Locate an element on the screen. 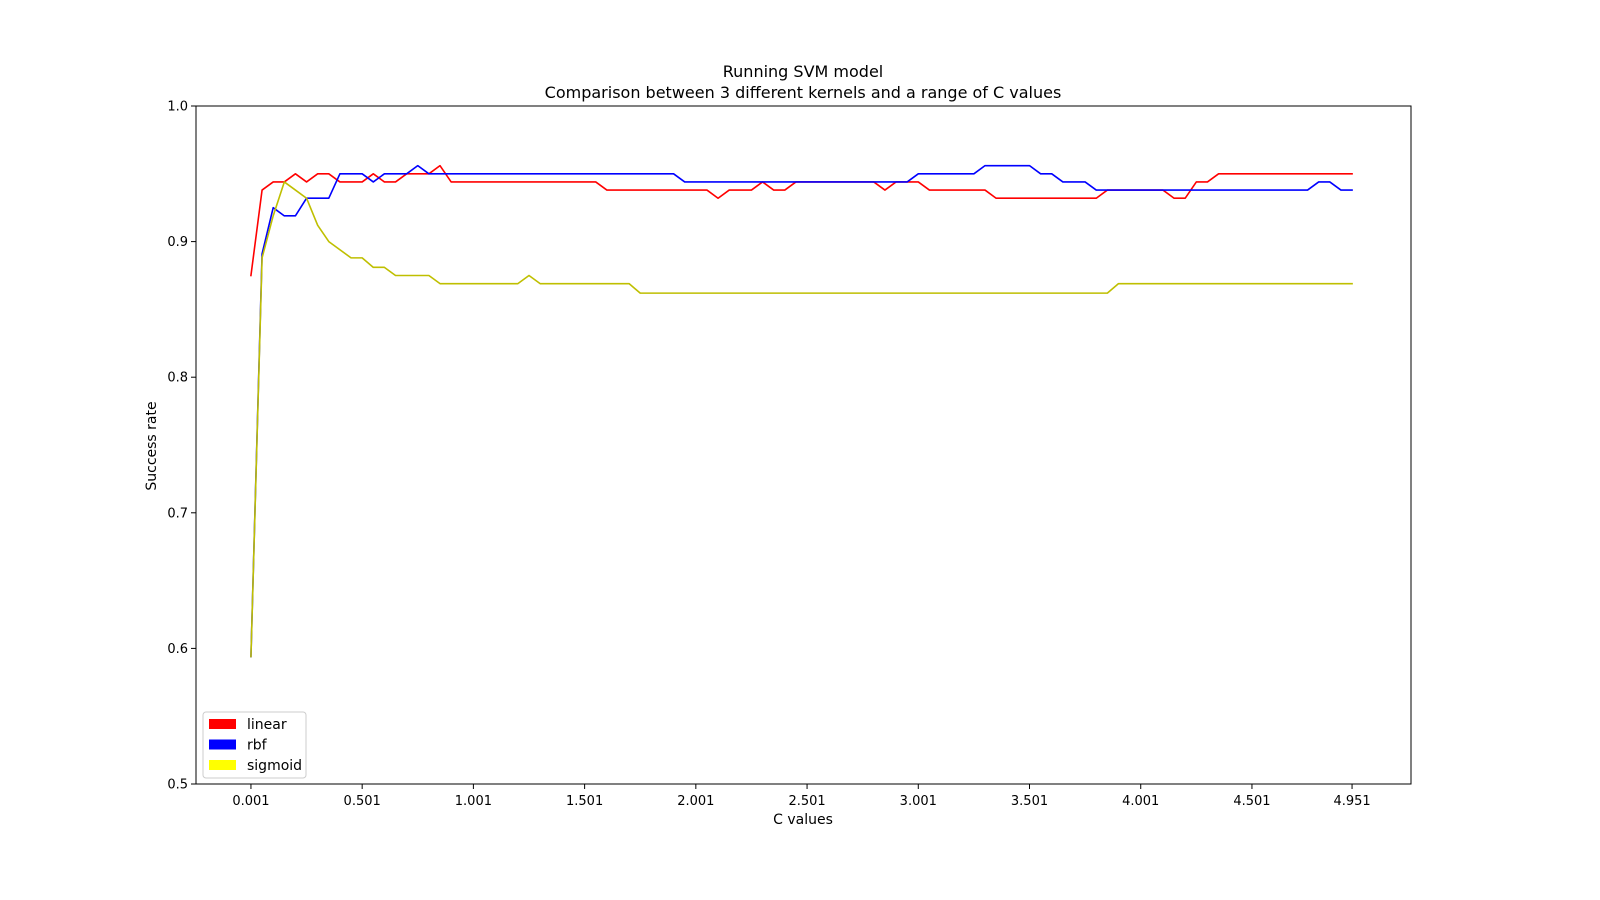 This screenshot has width=1600, height=900. legend-swatch-linear is located at coordinates (222, 724).